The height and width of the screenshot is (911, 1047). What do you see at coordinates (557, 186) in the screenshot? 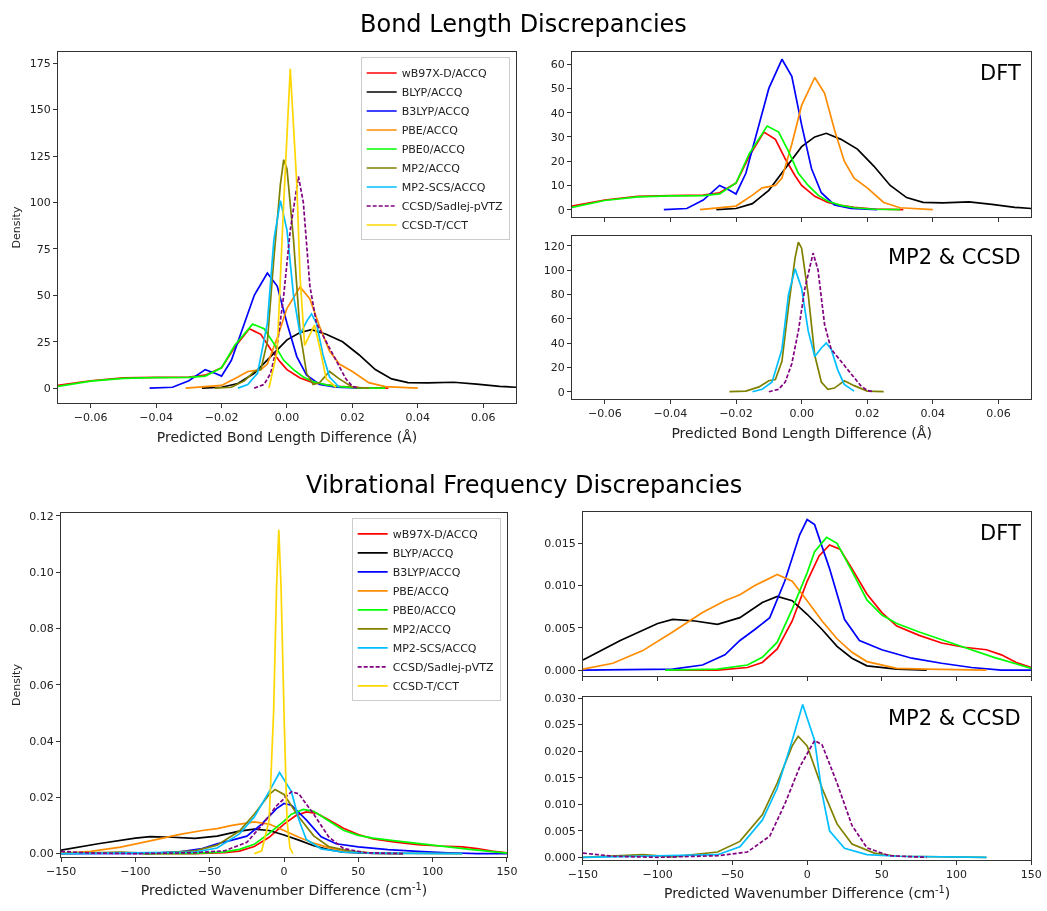
I see `y-tick-label: 10` at bounding box center [557, 186].